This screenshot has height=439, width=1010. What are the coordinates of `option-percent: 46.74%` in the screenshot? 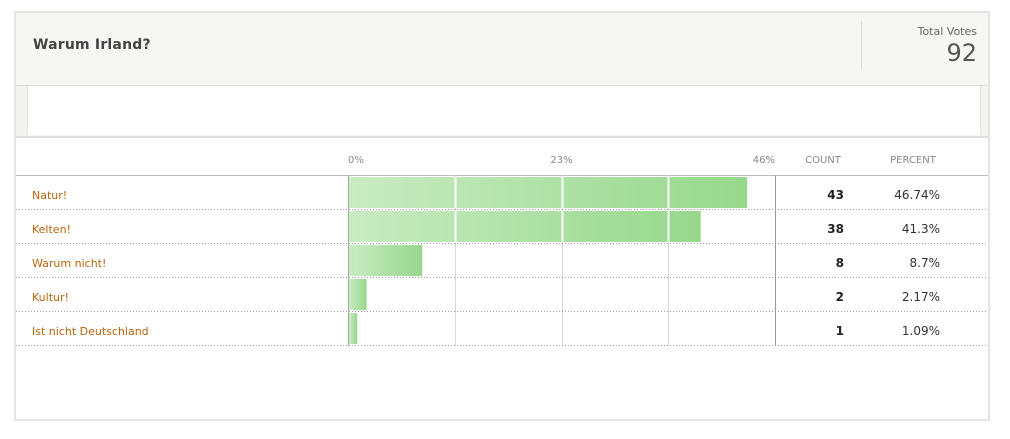 It's located at (917, 195).